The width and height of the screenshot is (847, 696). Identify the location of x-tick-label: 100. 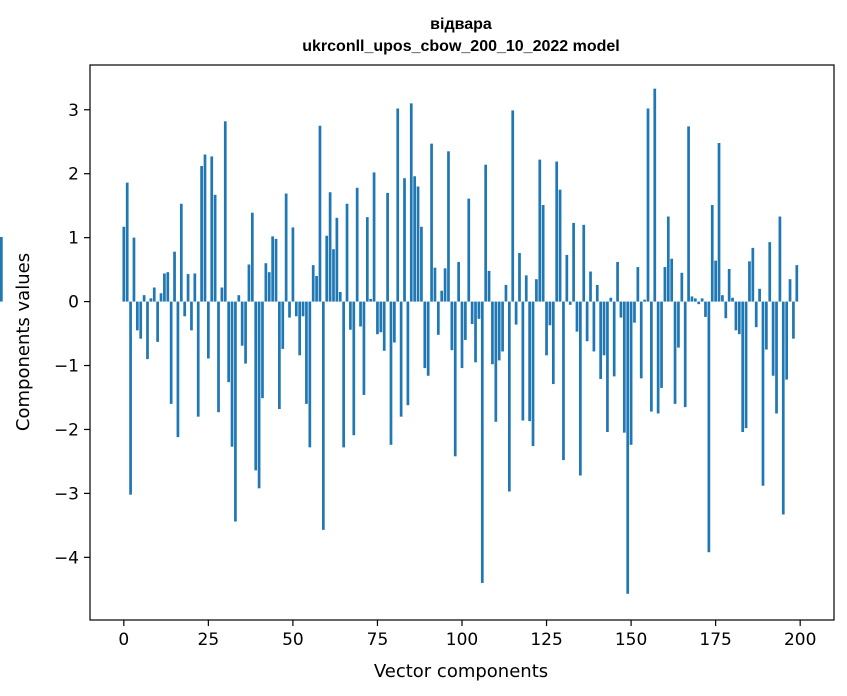
(462, 640).